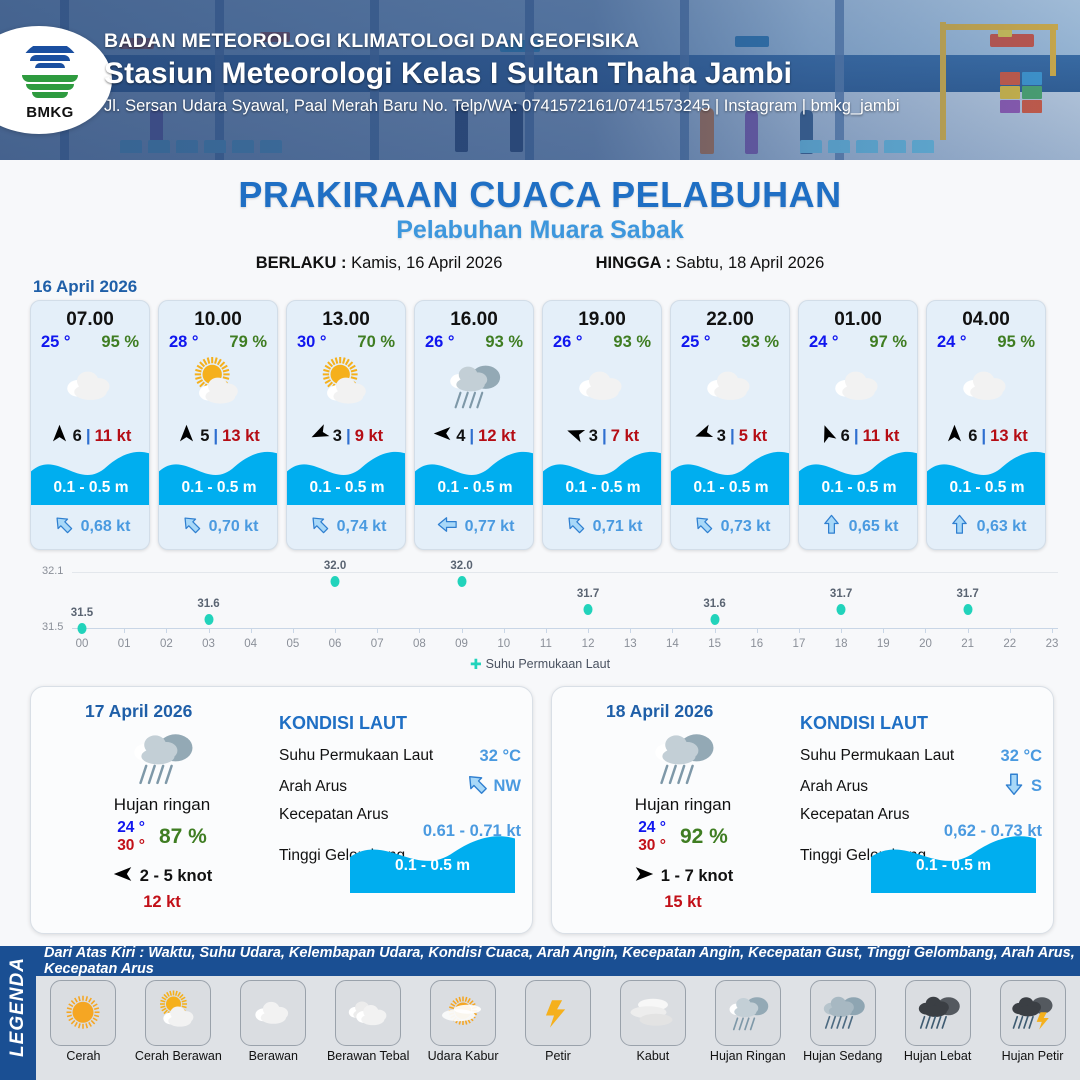 The height and width of the screenshot is (1080, 1080). I want to click on sst-label: Suhu Permukaan Laut, so click(877, 755).